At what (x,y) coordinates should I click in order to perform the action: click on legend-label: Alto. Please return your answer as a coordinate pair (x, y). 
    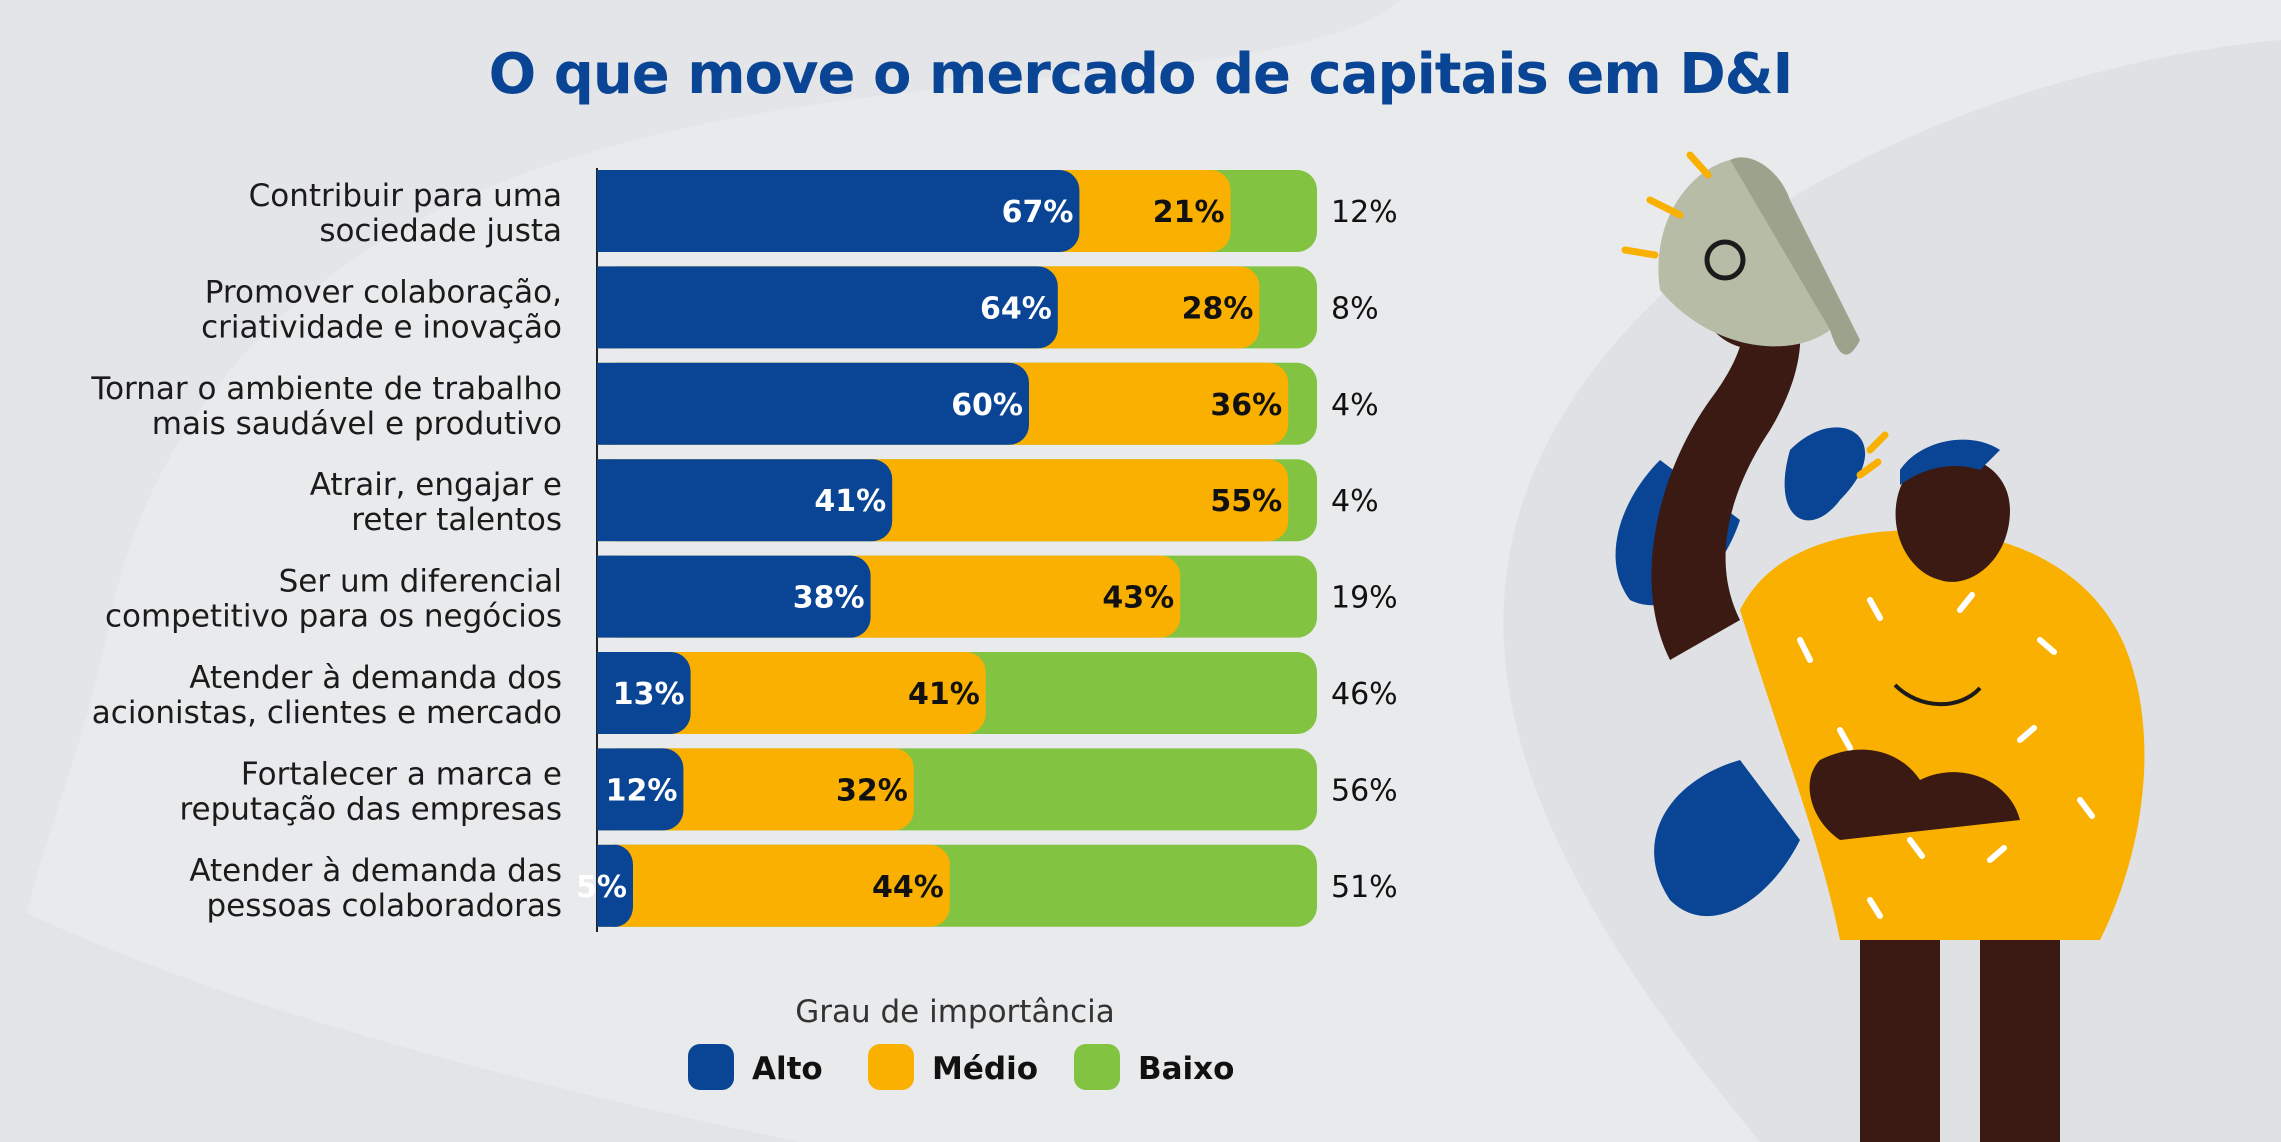
    Looking at the image, I should click on (787, 1069).